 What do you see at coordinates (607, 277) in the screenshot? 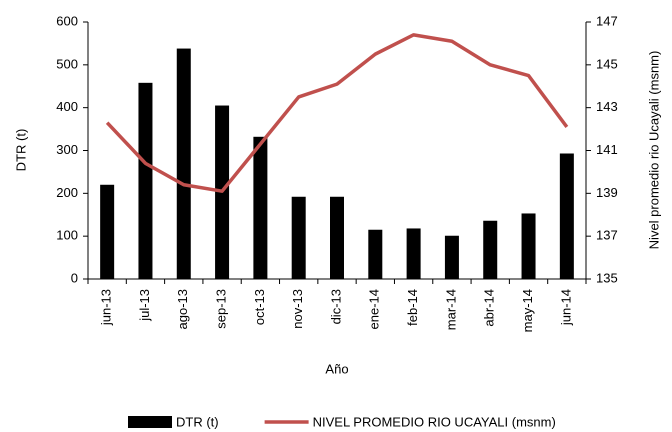
I see `y2-tick-label: 135` at bounding box center [607, 277].